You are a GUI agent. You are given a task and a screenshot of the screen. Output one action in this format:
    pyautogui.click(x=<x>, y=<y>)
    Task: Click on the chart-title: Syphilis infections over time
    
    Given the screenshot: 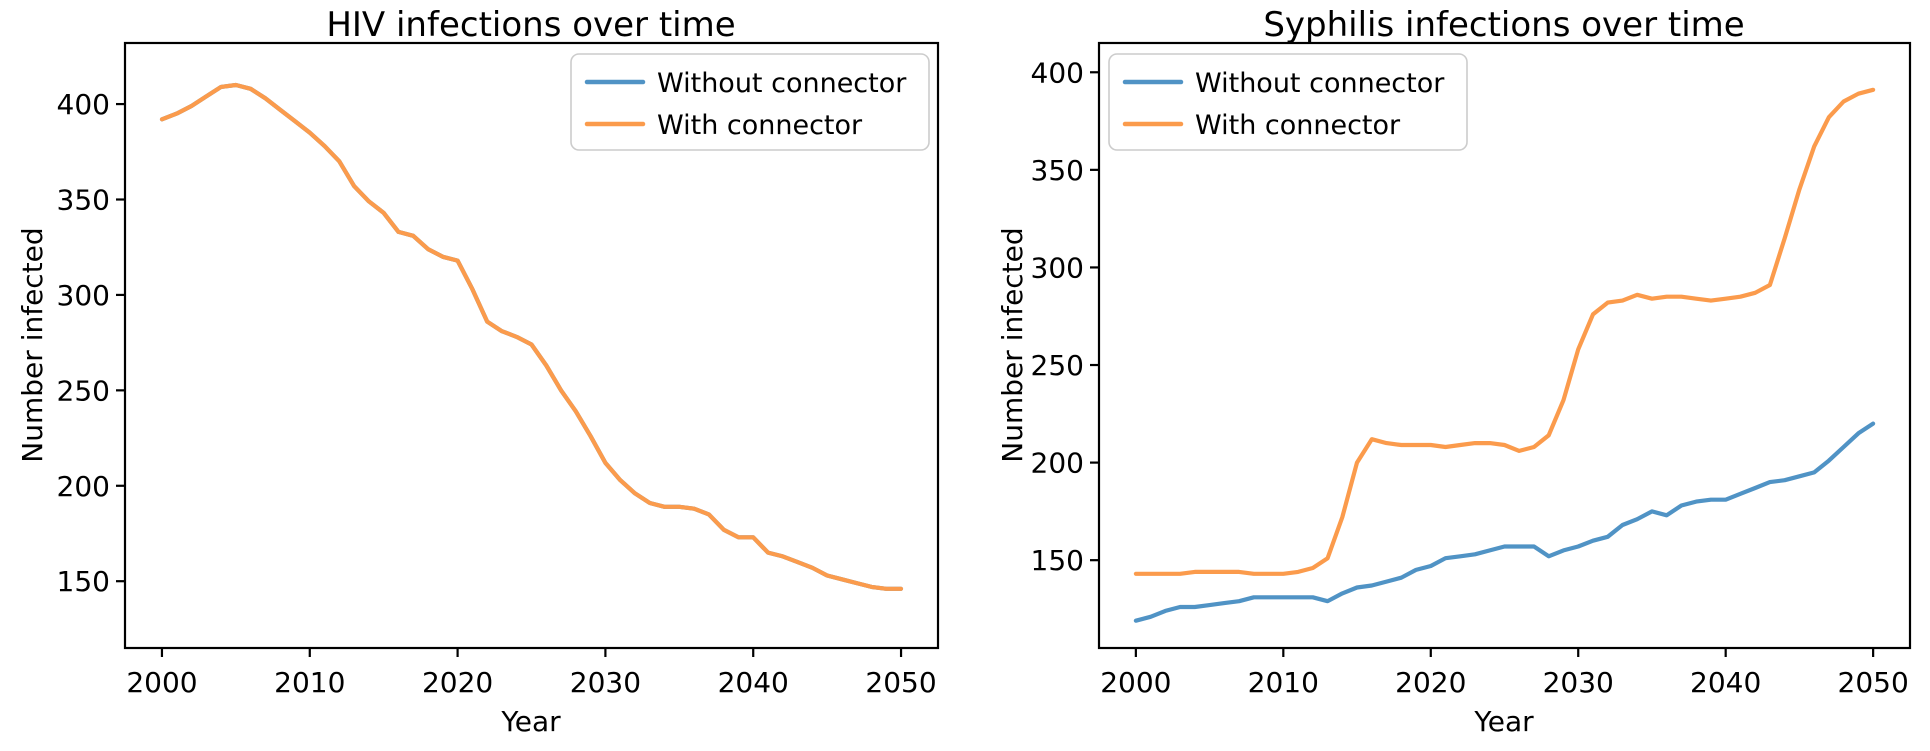 What is the action you would take?
    pyautogui.click(x=1503, y=25)
    